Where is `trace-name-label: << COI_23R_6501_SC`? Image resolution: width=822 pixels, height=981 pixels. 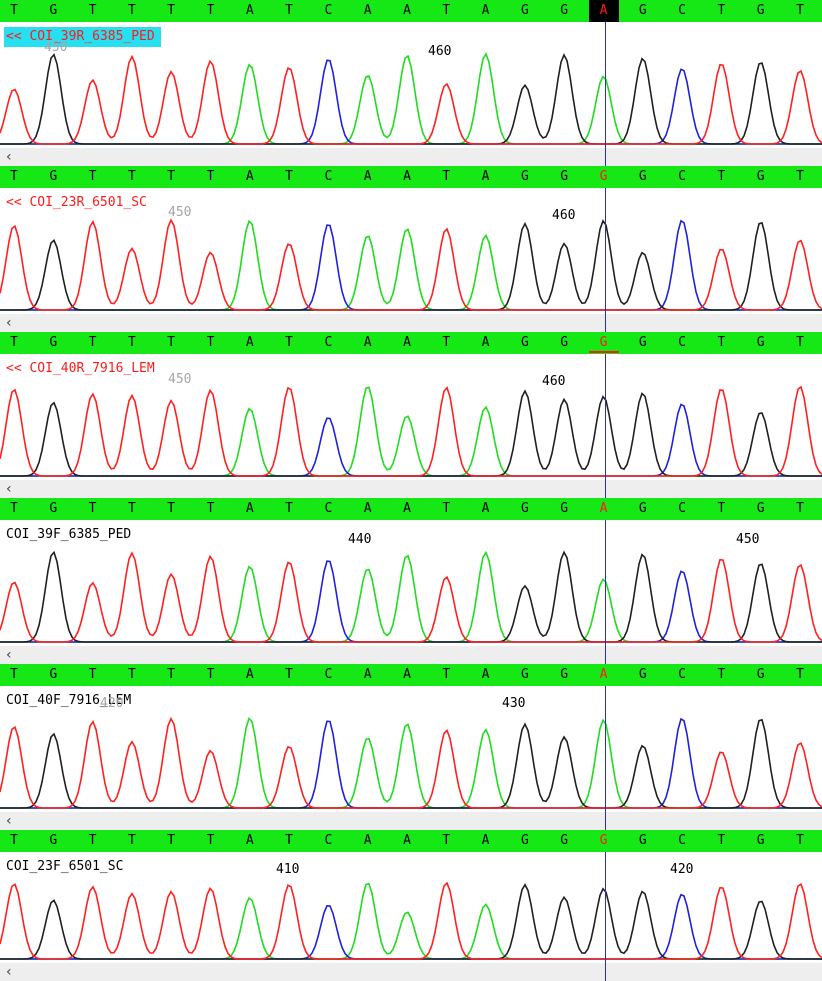
trace-name-label: << COI_23R_6501_SC is located at coordinates (76, 202).